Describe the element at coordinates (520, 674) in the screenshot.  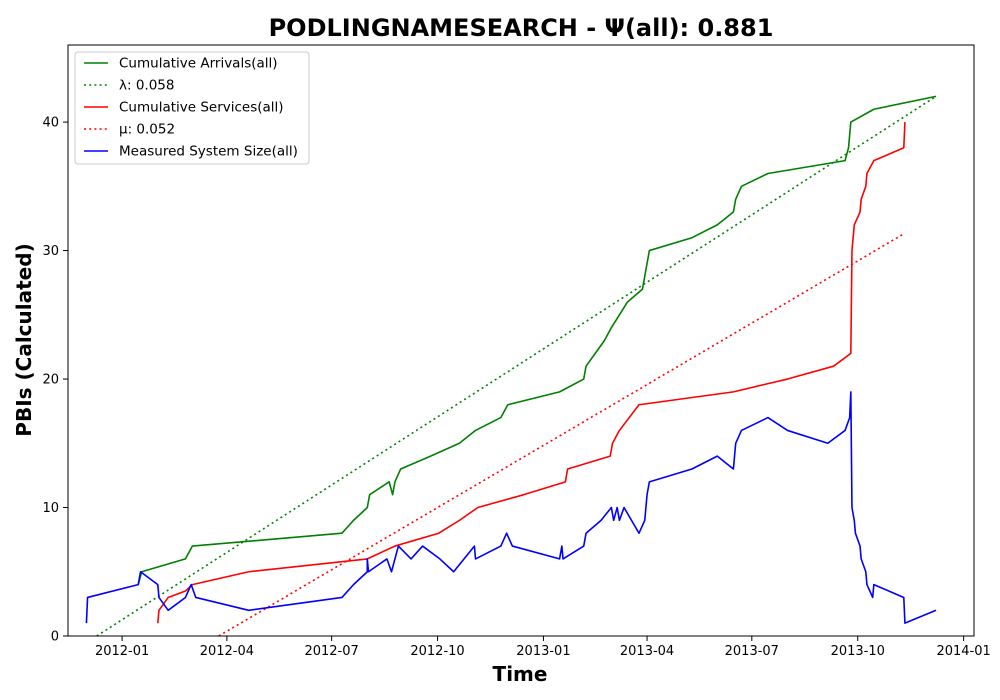
I see `x-axis-title: Time` at that location.